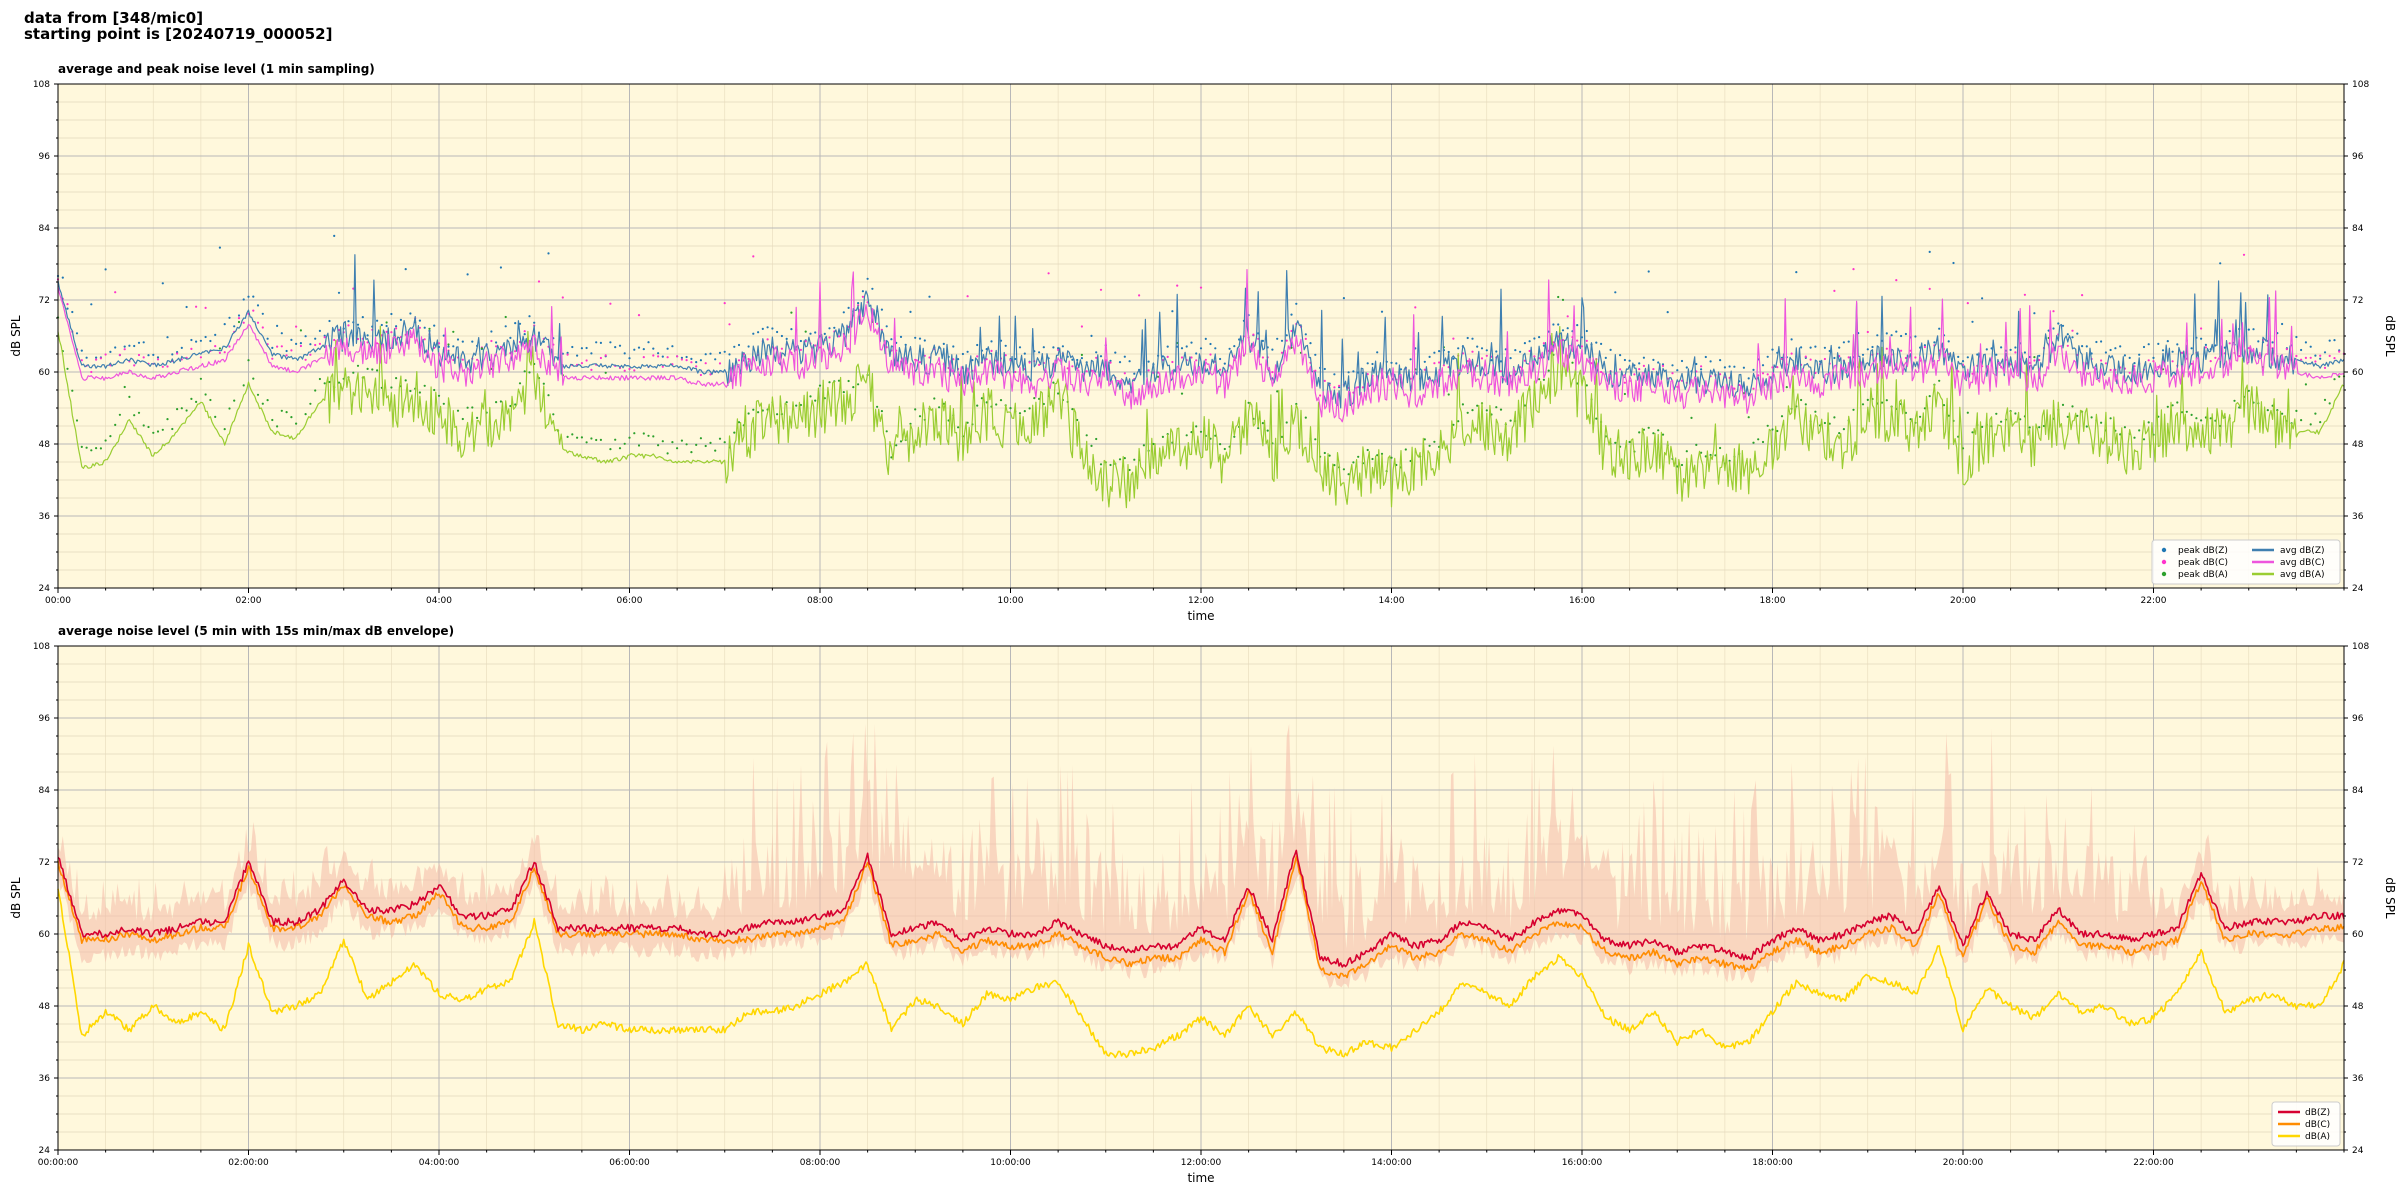 This screenshot has width=2400, height=1200. Describe the element at coordinates (2358, 589) in the screenshot. I see `y-tick-label-right: 24` at that location.